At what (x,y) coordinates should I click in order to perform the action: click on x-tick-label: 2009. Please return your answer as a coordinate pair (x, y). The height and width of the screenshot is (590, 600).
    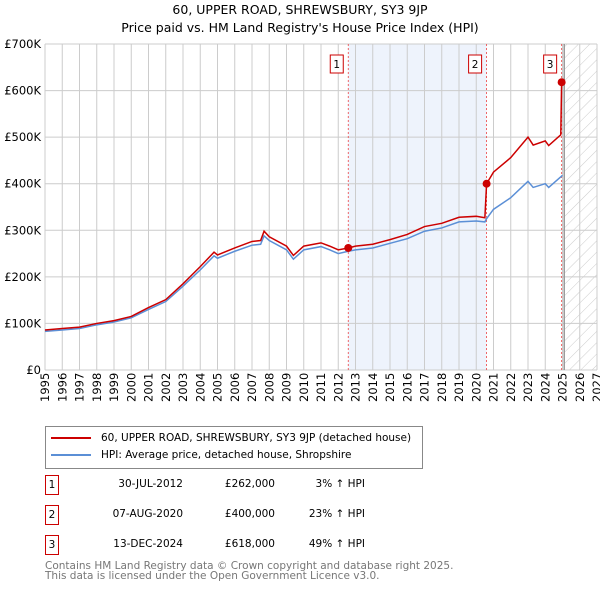
    Looking at the image, I should click on (287, 387).